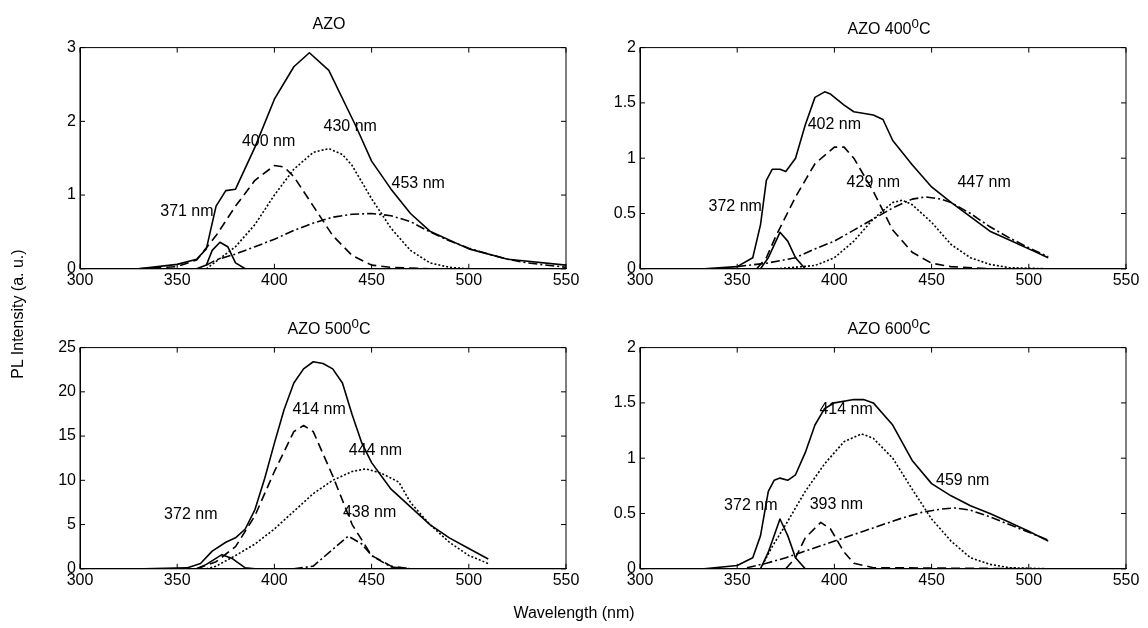  Describe the element at coordinates (418, 183) in the screenshot. I see `annotation: 453 nm` at that location.